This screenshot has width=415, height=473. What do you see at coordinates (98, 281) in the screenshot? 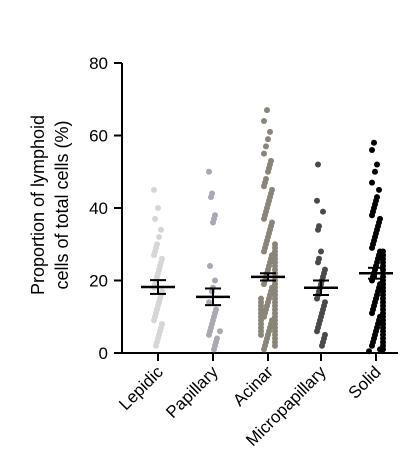
I see `y-tick-label: 20` at bounding box center [98, 281].